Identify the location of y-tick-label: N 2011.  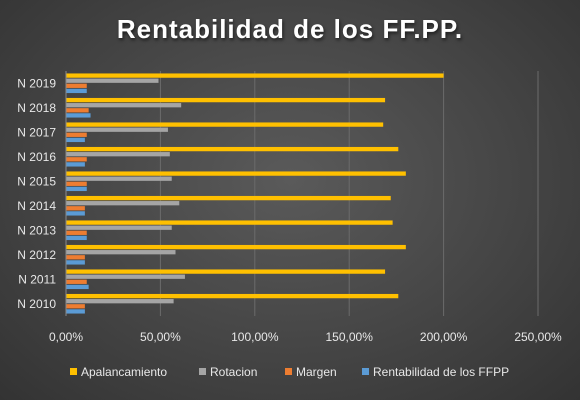
(37, 279).